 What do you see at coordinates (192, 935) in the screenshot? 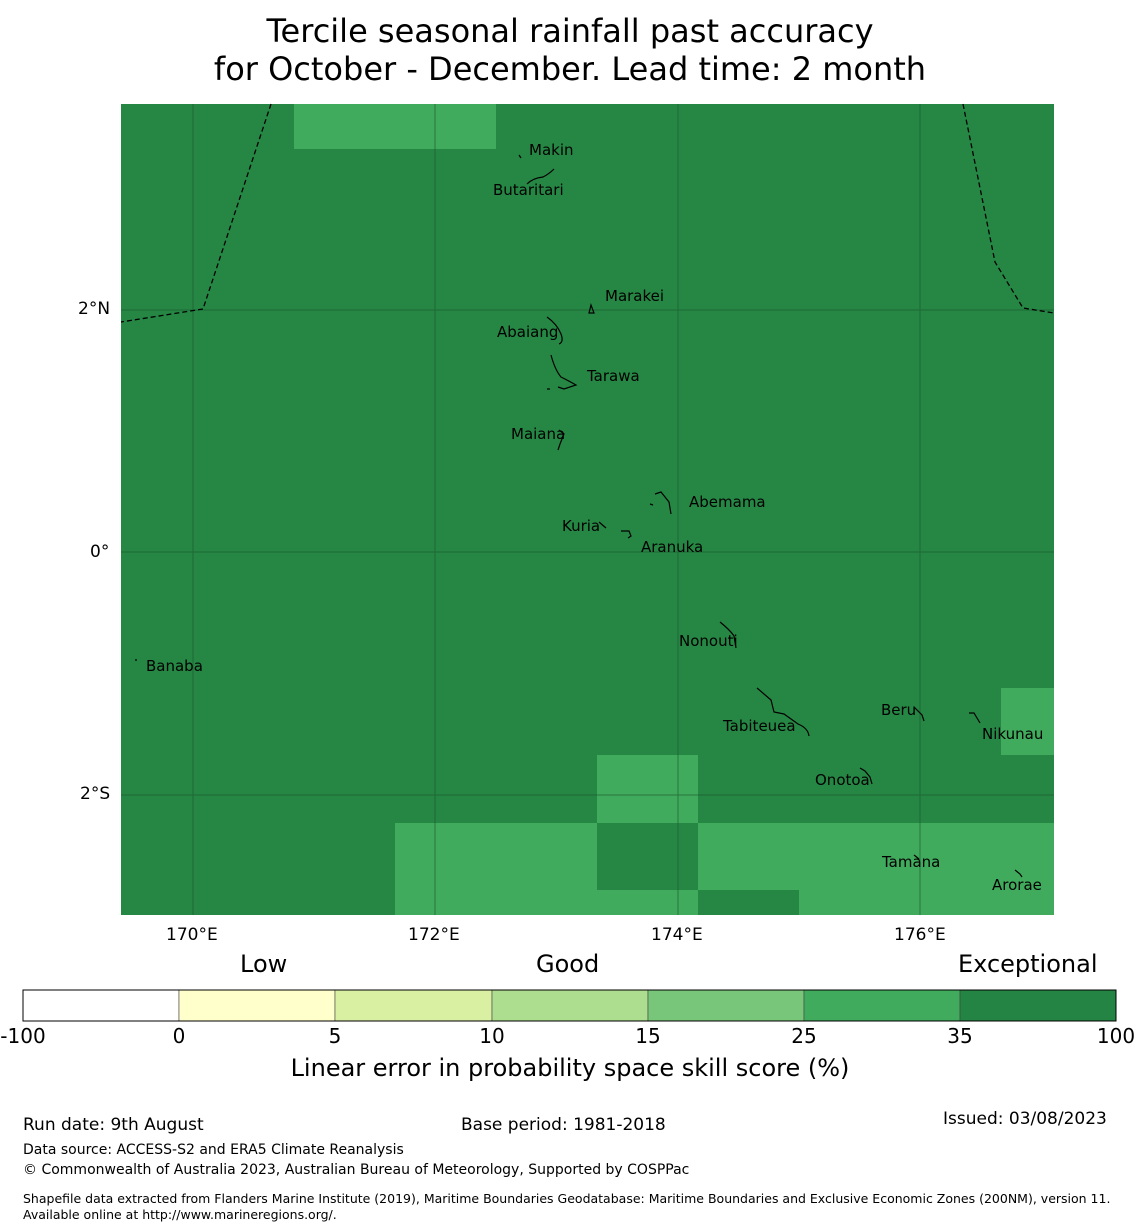
I see `lon-tick-label: 170°E` at bounding box center [192, 935].